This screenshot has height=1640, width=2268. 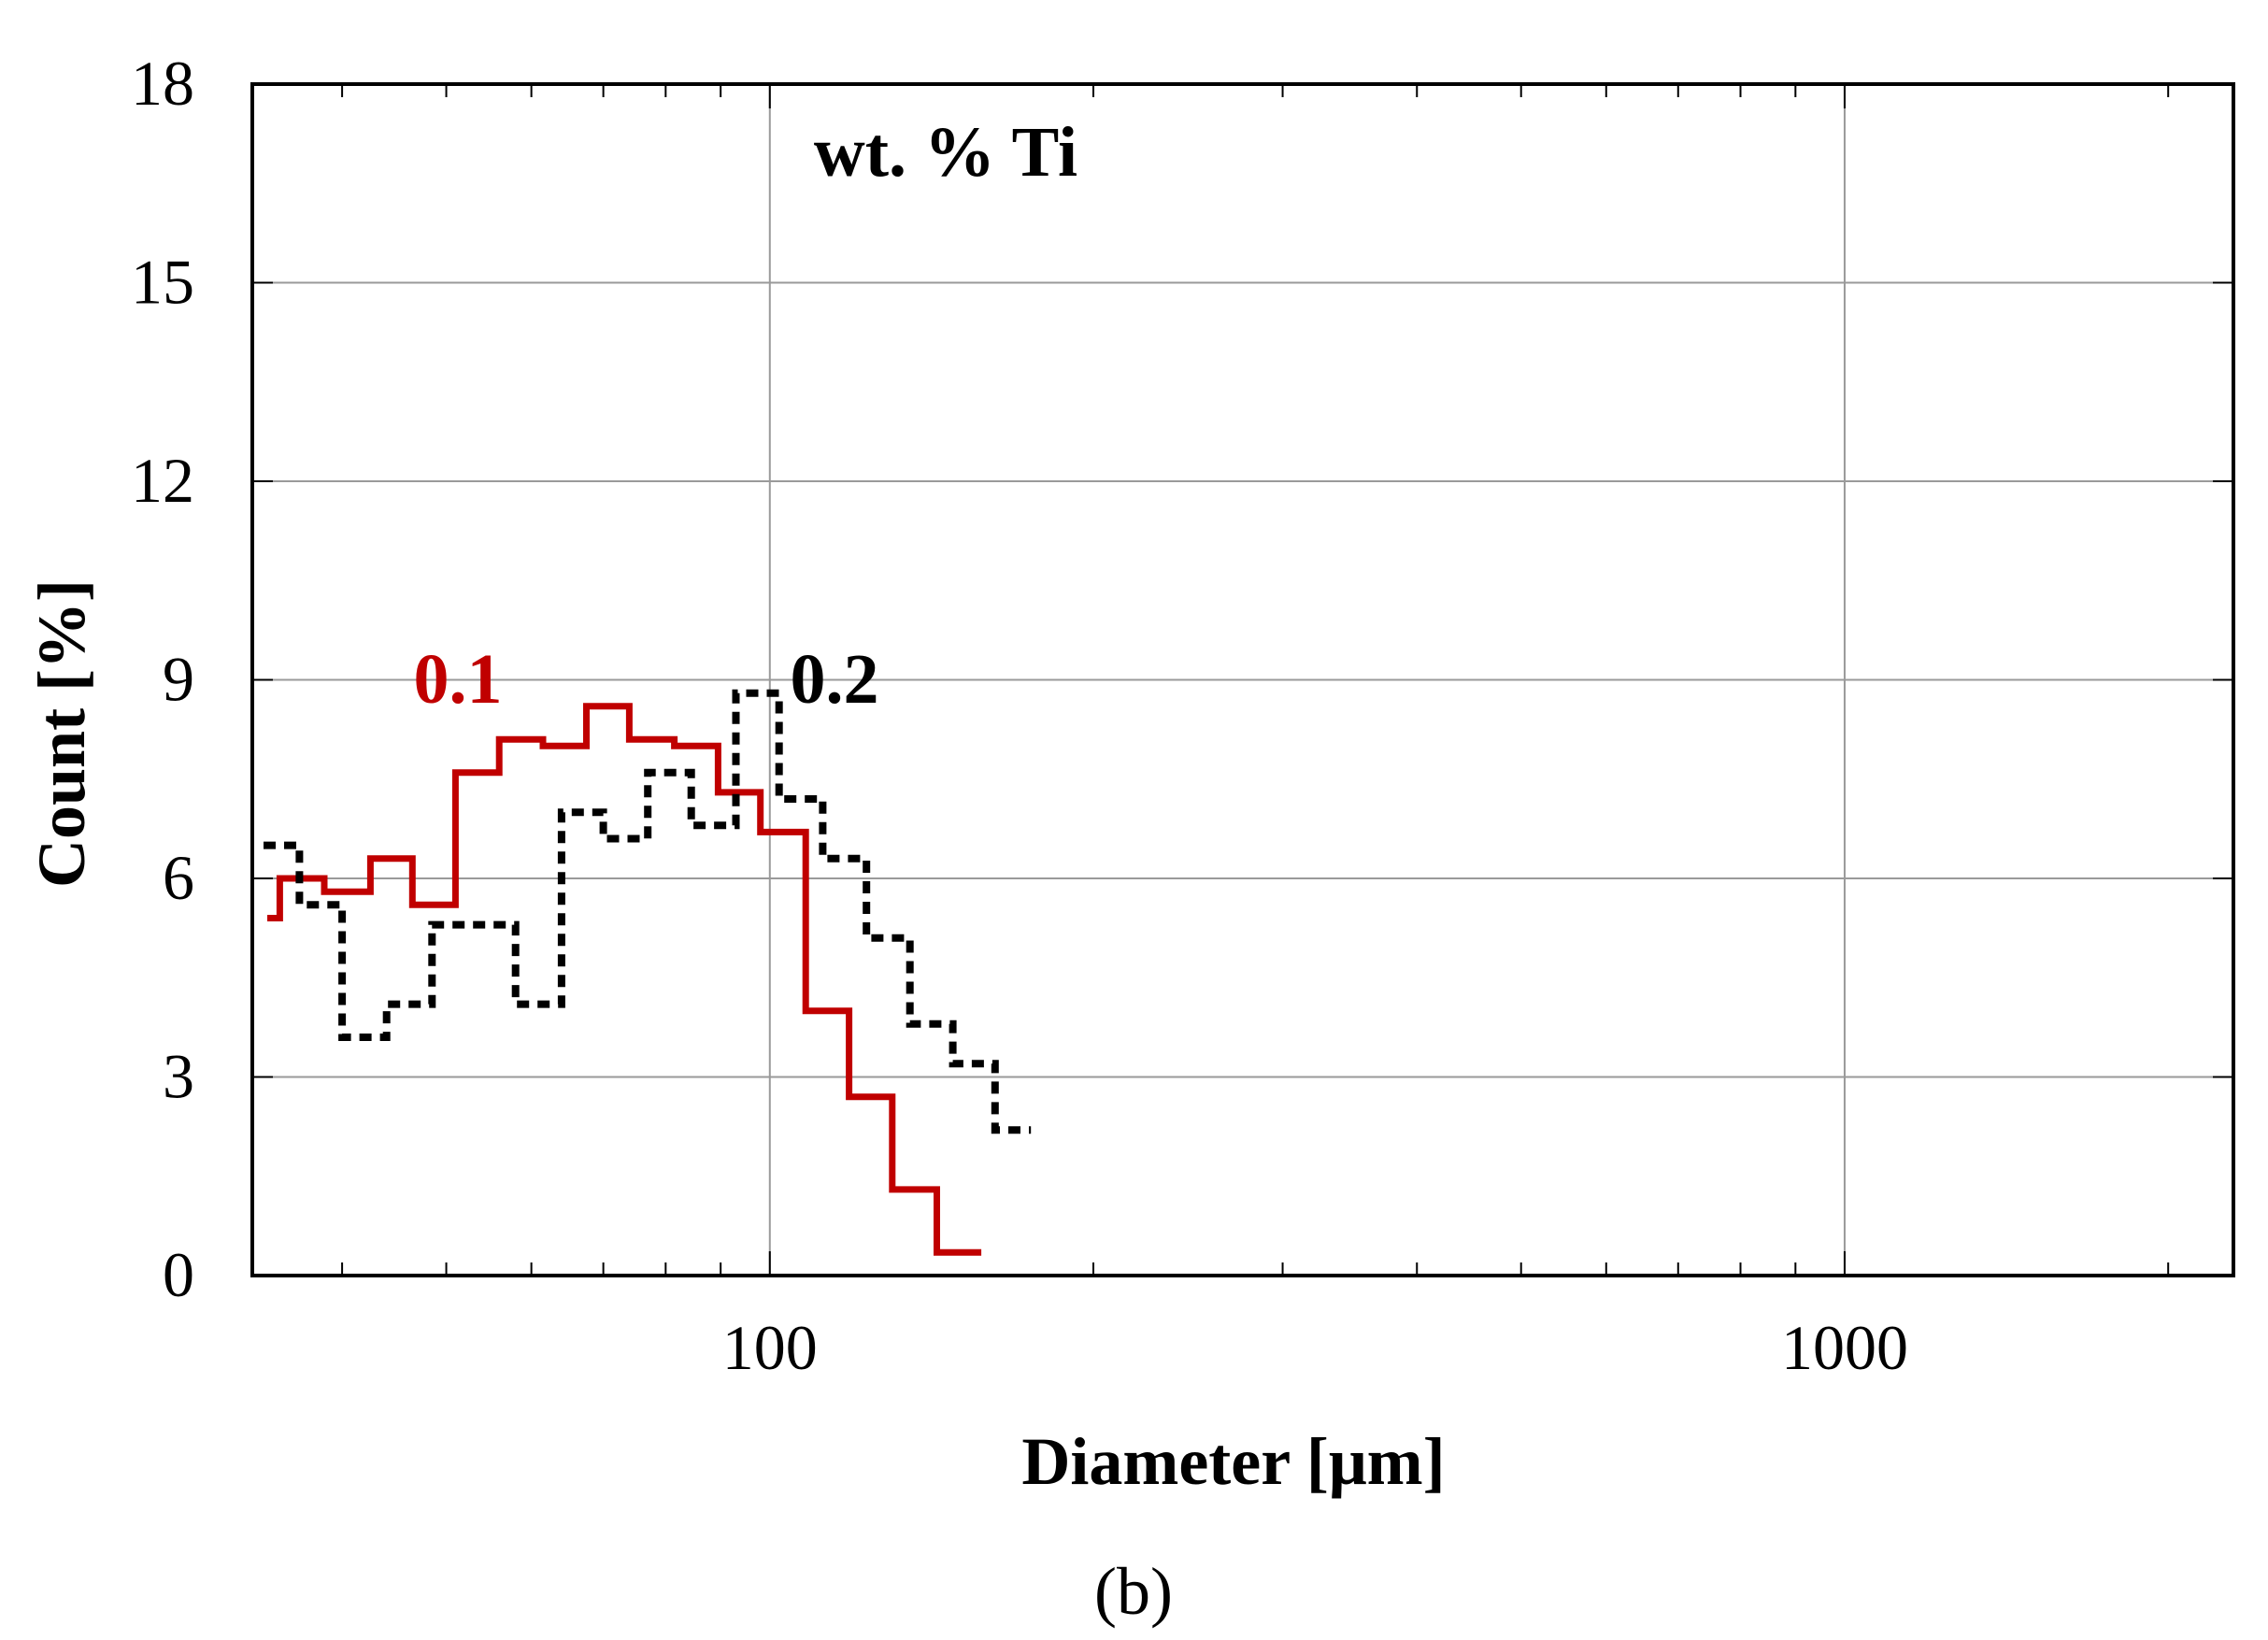 What do you see at coordinates (648, 911) in the screenshot?
I see `series-line-0.2` at bounding box center [648, 911].